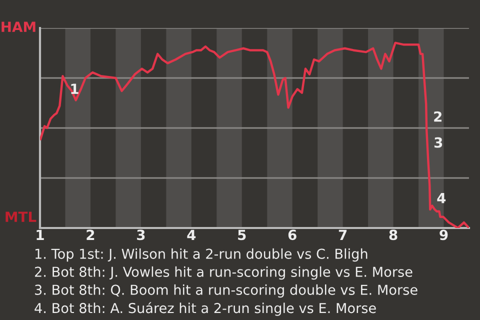 The height and width of the screenshot is (320, 480). Describe the element at coordinates (40, 235) in the screenshot. I see `x-tick-label: 1` at that location.